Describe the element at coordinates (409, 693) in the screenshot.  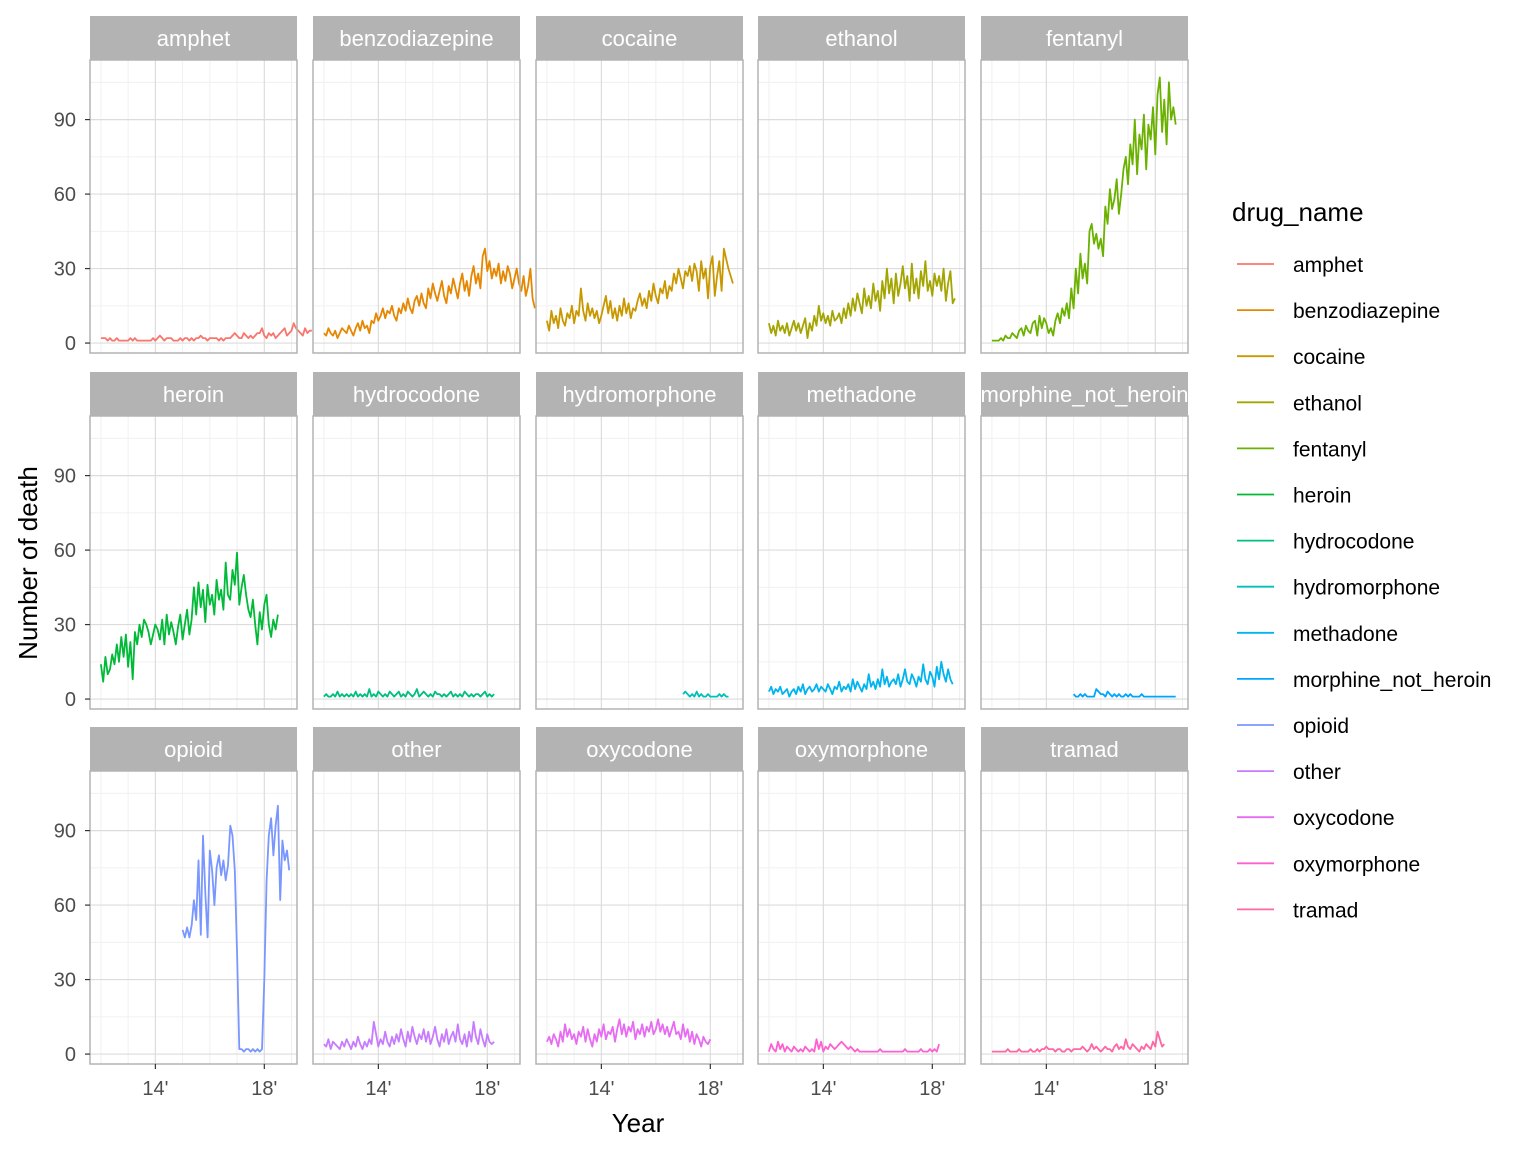
I see `series-line-hydrocodone` at that location.